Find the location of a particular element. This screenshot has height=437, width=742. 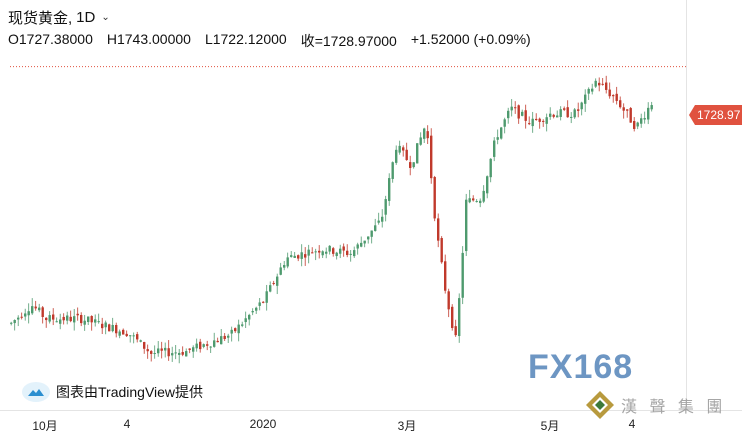

interval-label: 1D is located at coordinates (86, 17).